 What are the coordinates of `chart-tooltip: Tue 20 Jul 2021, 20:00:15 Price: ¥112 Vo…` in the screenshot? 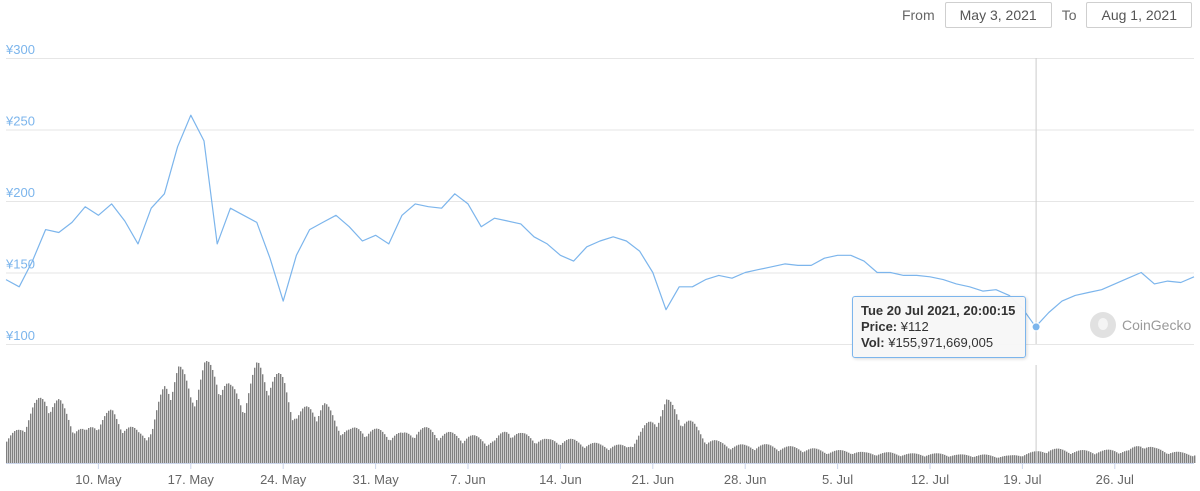 It's located at (939, 327).